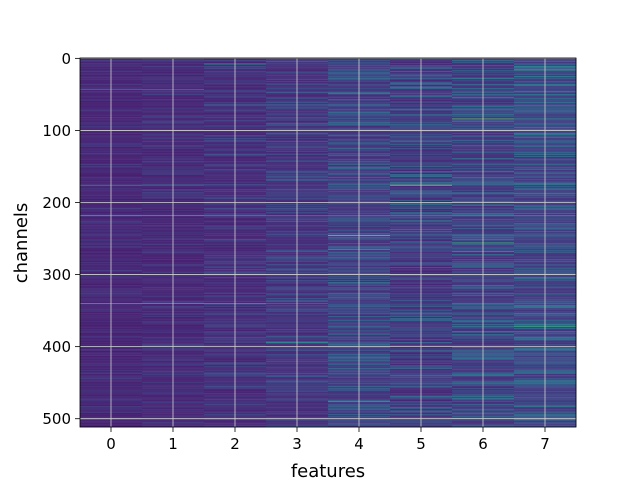 This screenshot has width=640, height=480. Describe the element at coordinates (56, 131) in the screenshot. I see `y-tick-label: 100` at that location.